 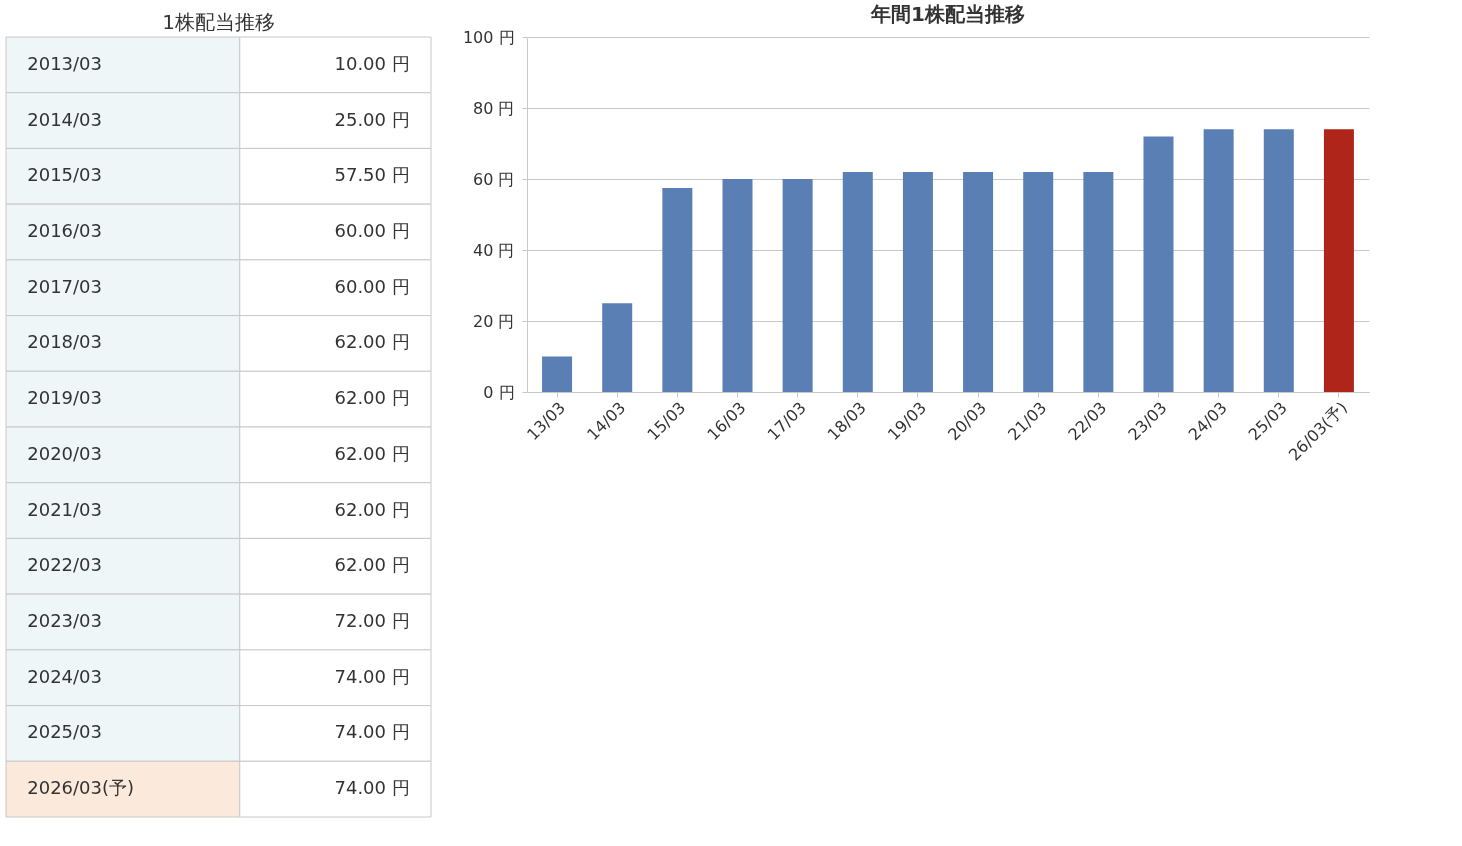 What do you see at coordinates (494, 108) in the screenshot?
I see `y-tick-label: 80 円` at bounding box center [494, 108].